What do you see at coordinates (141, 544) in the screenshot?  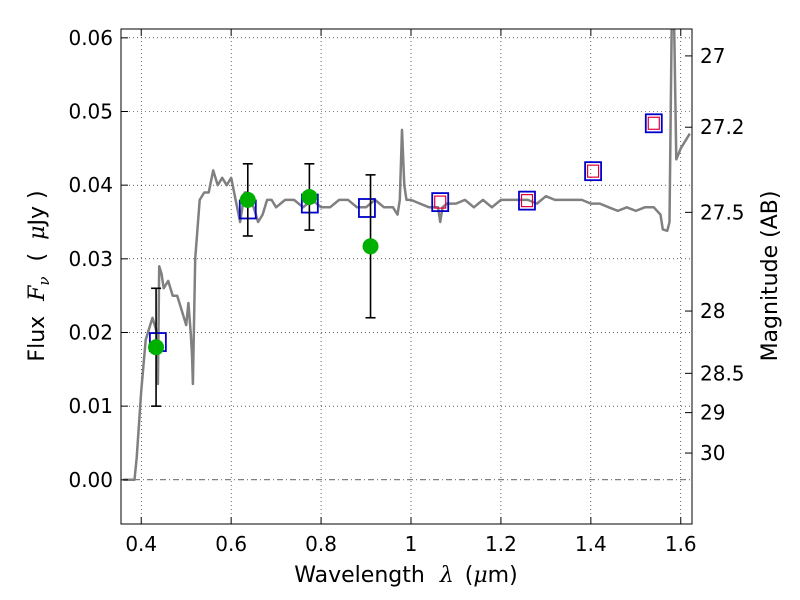 I see `x-tick-label: 0.4` at bounding box center [141, 544].